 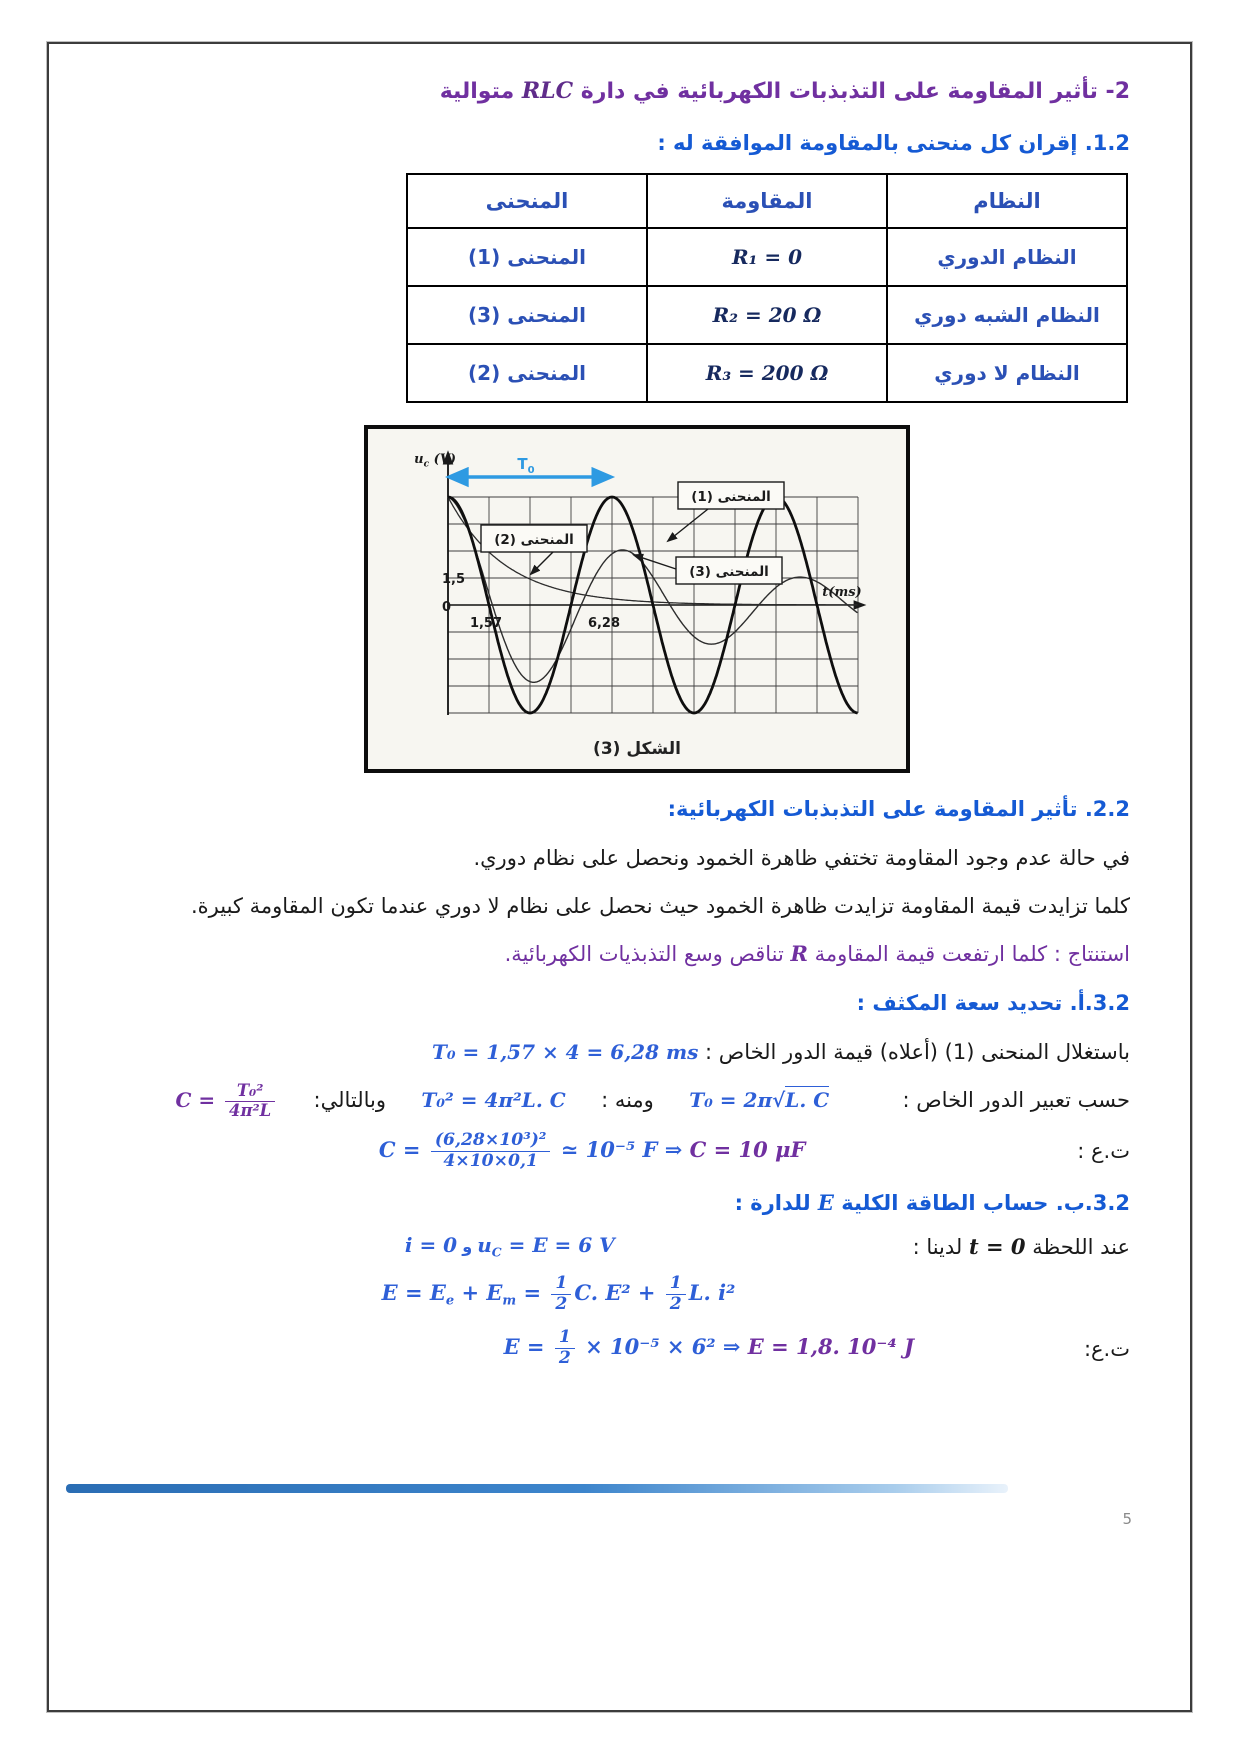 What do you see at coordinates (493, 1100) in the screenshot?
I see `t0-squared-formula: T₀² = 4π²L. C` at bounding box center [493, 1100].